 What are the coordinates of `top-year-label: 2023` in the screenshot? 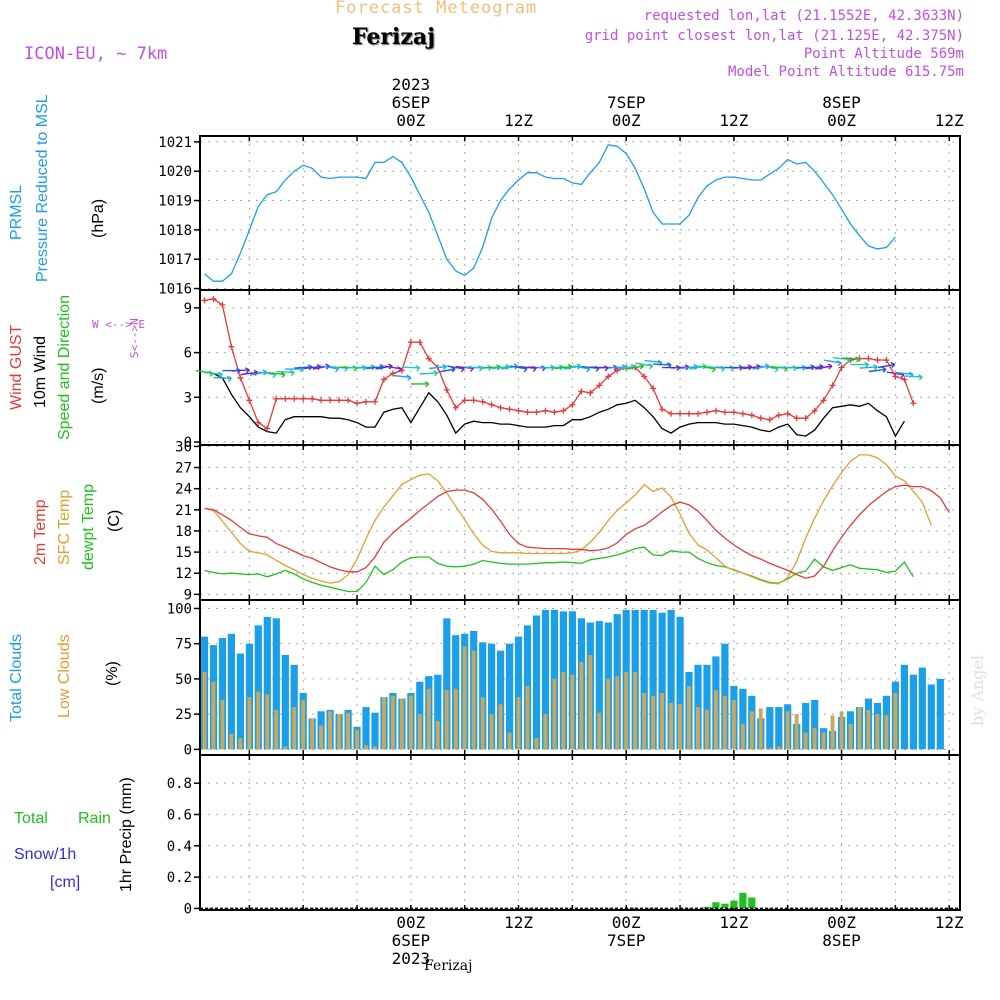 It's located at (411, 84).